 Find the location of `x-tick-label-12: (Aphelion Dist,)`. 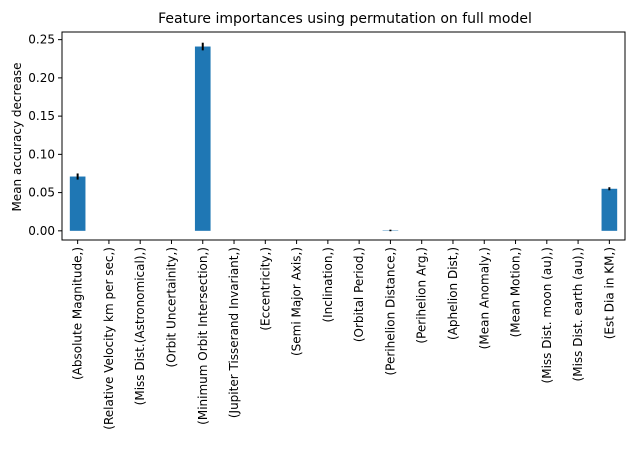

x-tick-label-12: (Aphelion Dist,) is located at coordinates (453, 293).